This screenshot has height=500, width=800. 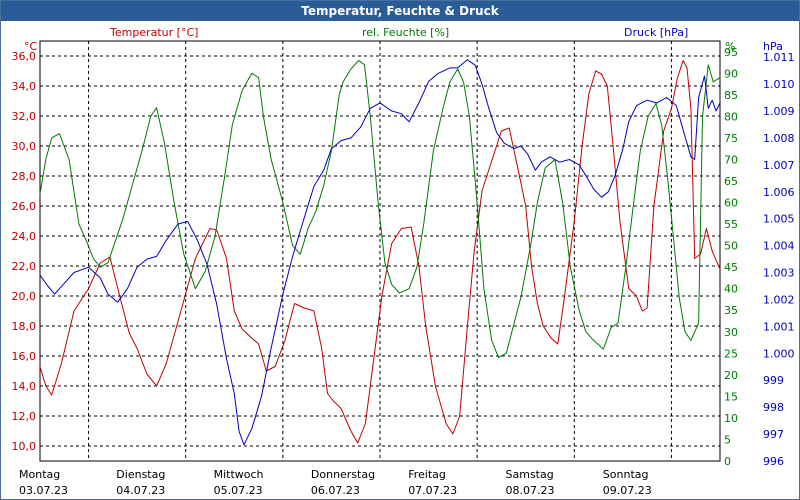 I want to click on x-day-label: Samstag, so click(x=530, y=474).